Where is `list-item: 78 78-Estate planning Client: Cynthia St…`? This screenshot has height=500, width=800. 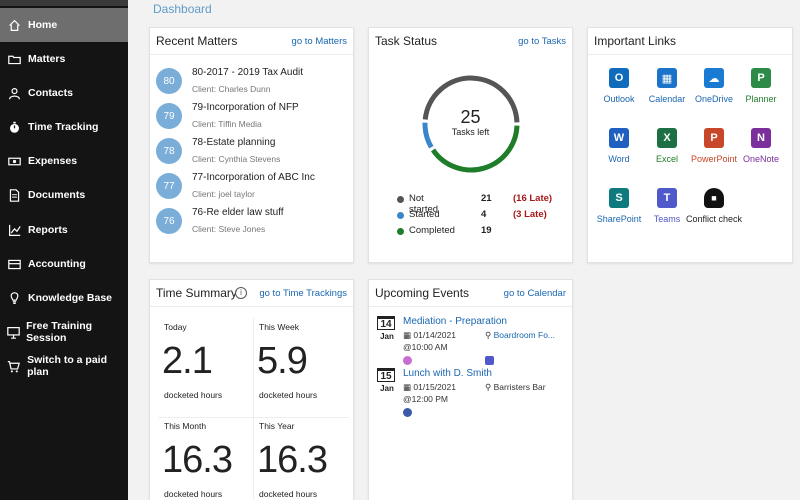
list-item: 78 78-Estate planning Client: Cynthia St… is located at coordinates (251, 153).